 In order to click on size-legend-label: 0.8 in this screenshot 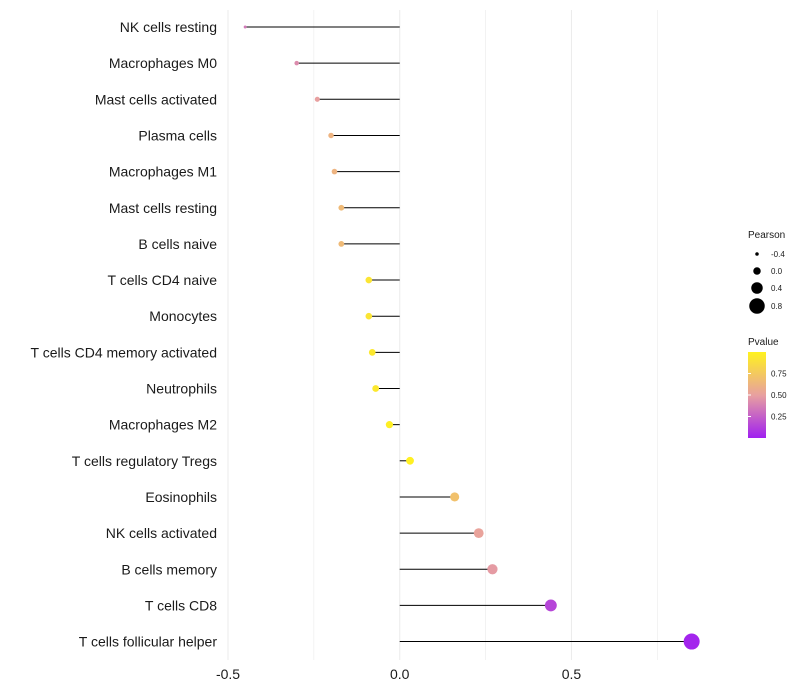, I will do `click(777, 306)`.